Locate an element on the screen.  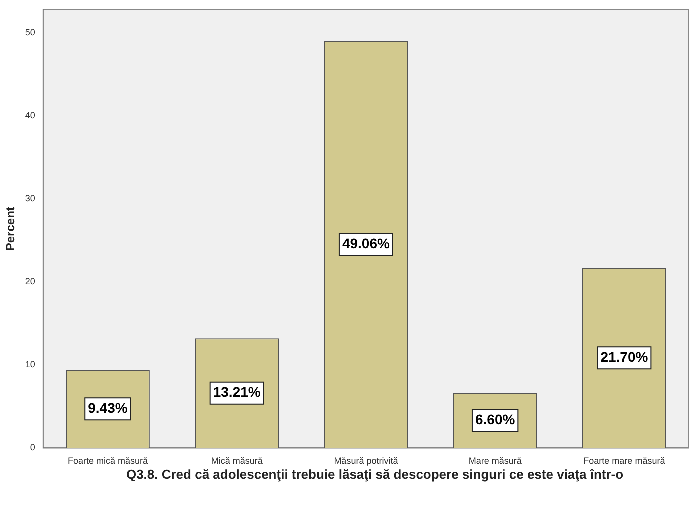
data-label: 21.70% is located at coordinates (624, 357).